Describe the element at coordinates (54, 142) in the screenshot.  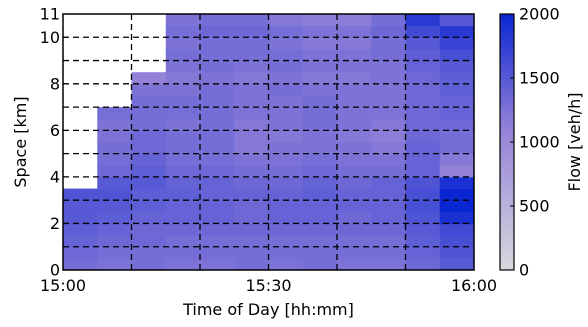
I see `y-axis-ticks: 0 2 4 6 8 10 11` at that location.